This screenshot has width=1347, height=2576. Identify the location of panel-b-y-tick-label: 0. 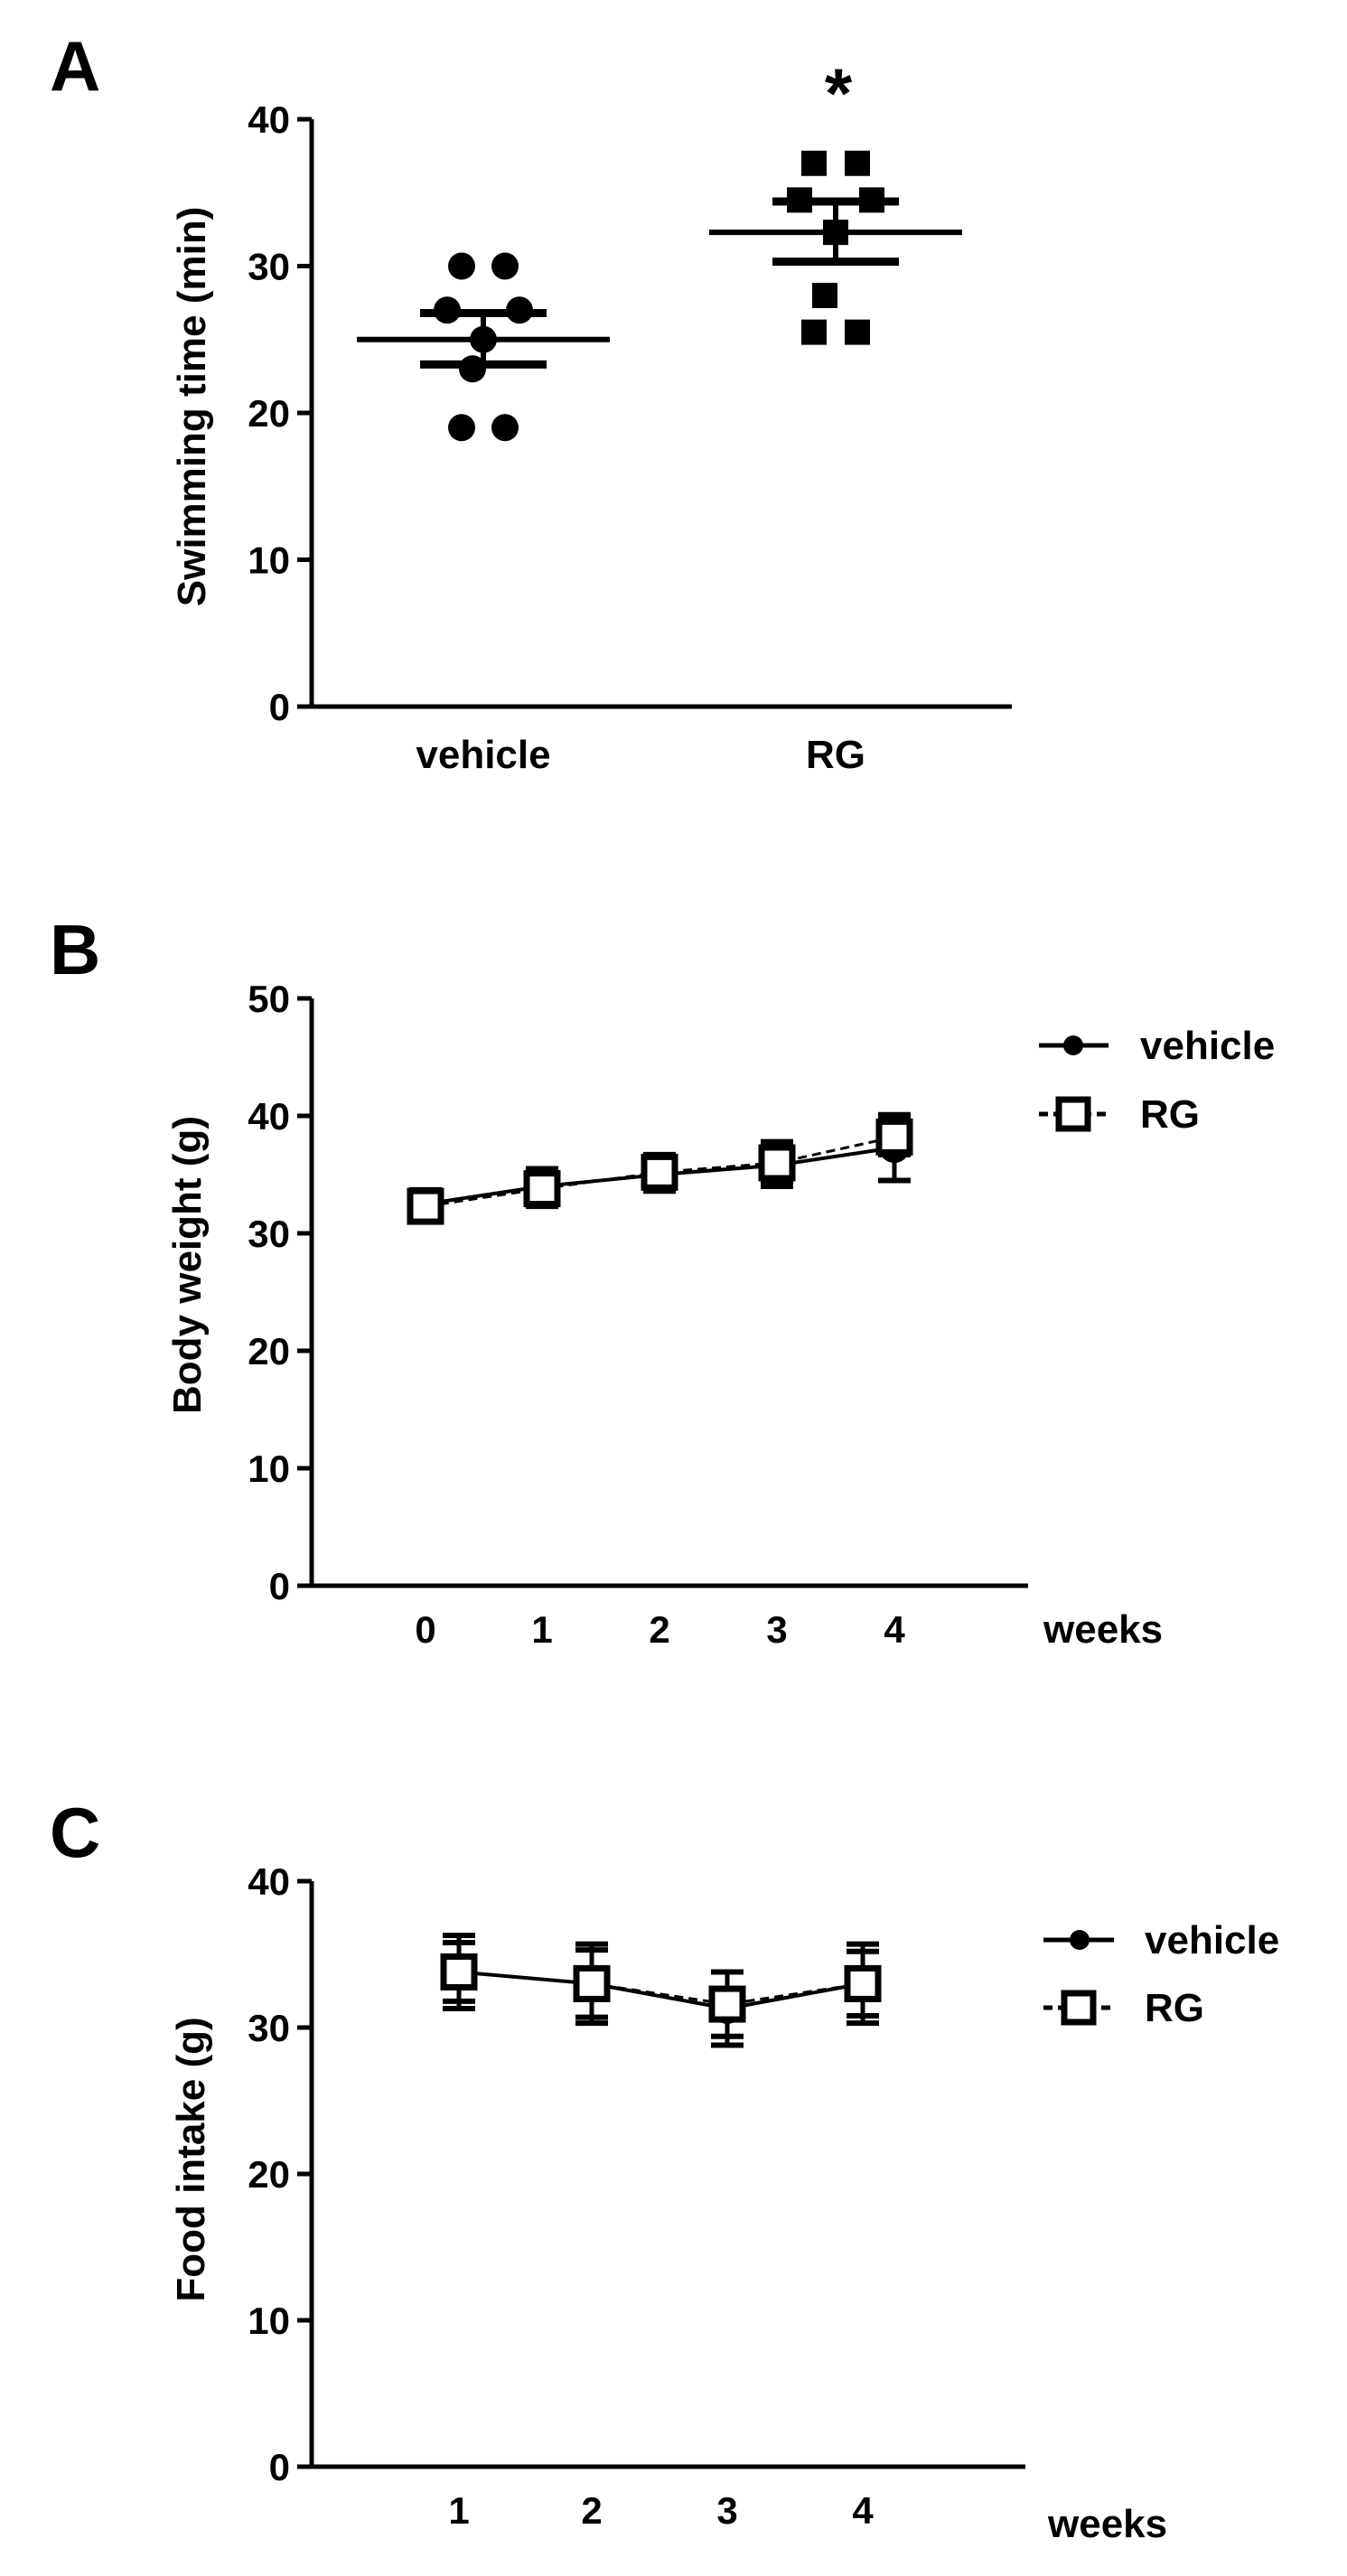
(279, 1586).